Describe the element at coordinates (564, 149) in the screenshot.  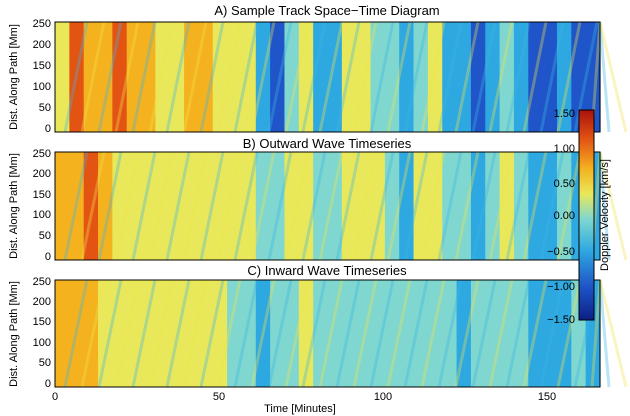
I see `colorbar-tick-1-00: 1.00` at that location.